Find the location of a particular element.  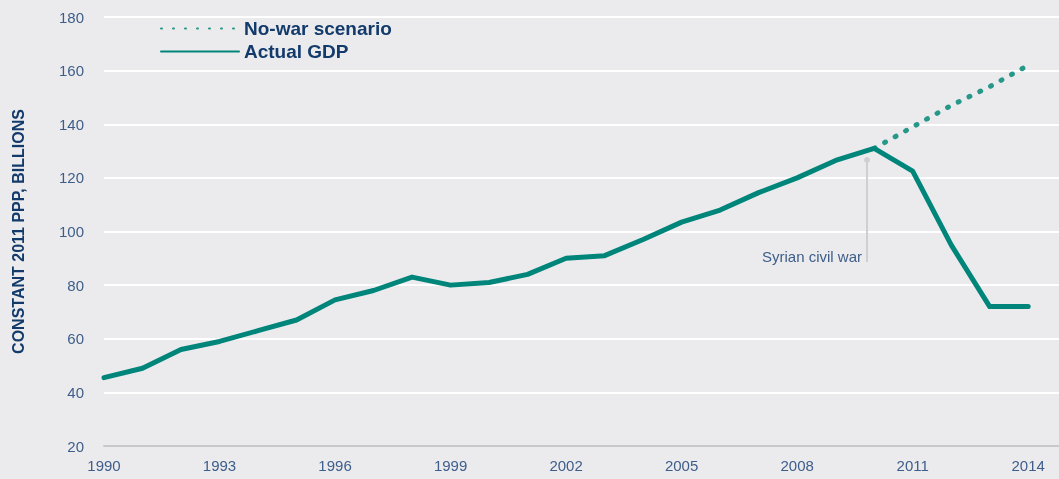

legend-label: No-war scenario is located at coordinates (318, 28).